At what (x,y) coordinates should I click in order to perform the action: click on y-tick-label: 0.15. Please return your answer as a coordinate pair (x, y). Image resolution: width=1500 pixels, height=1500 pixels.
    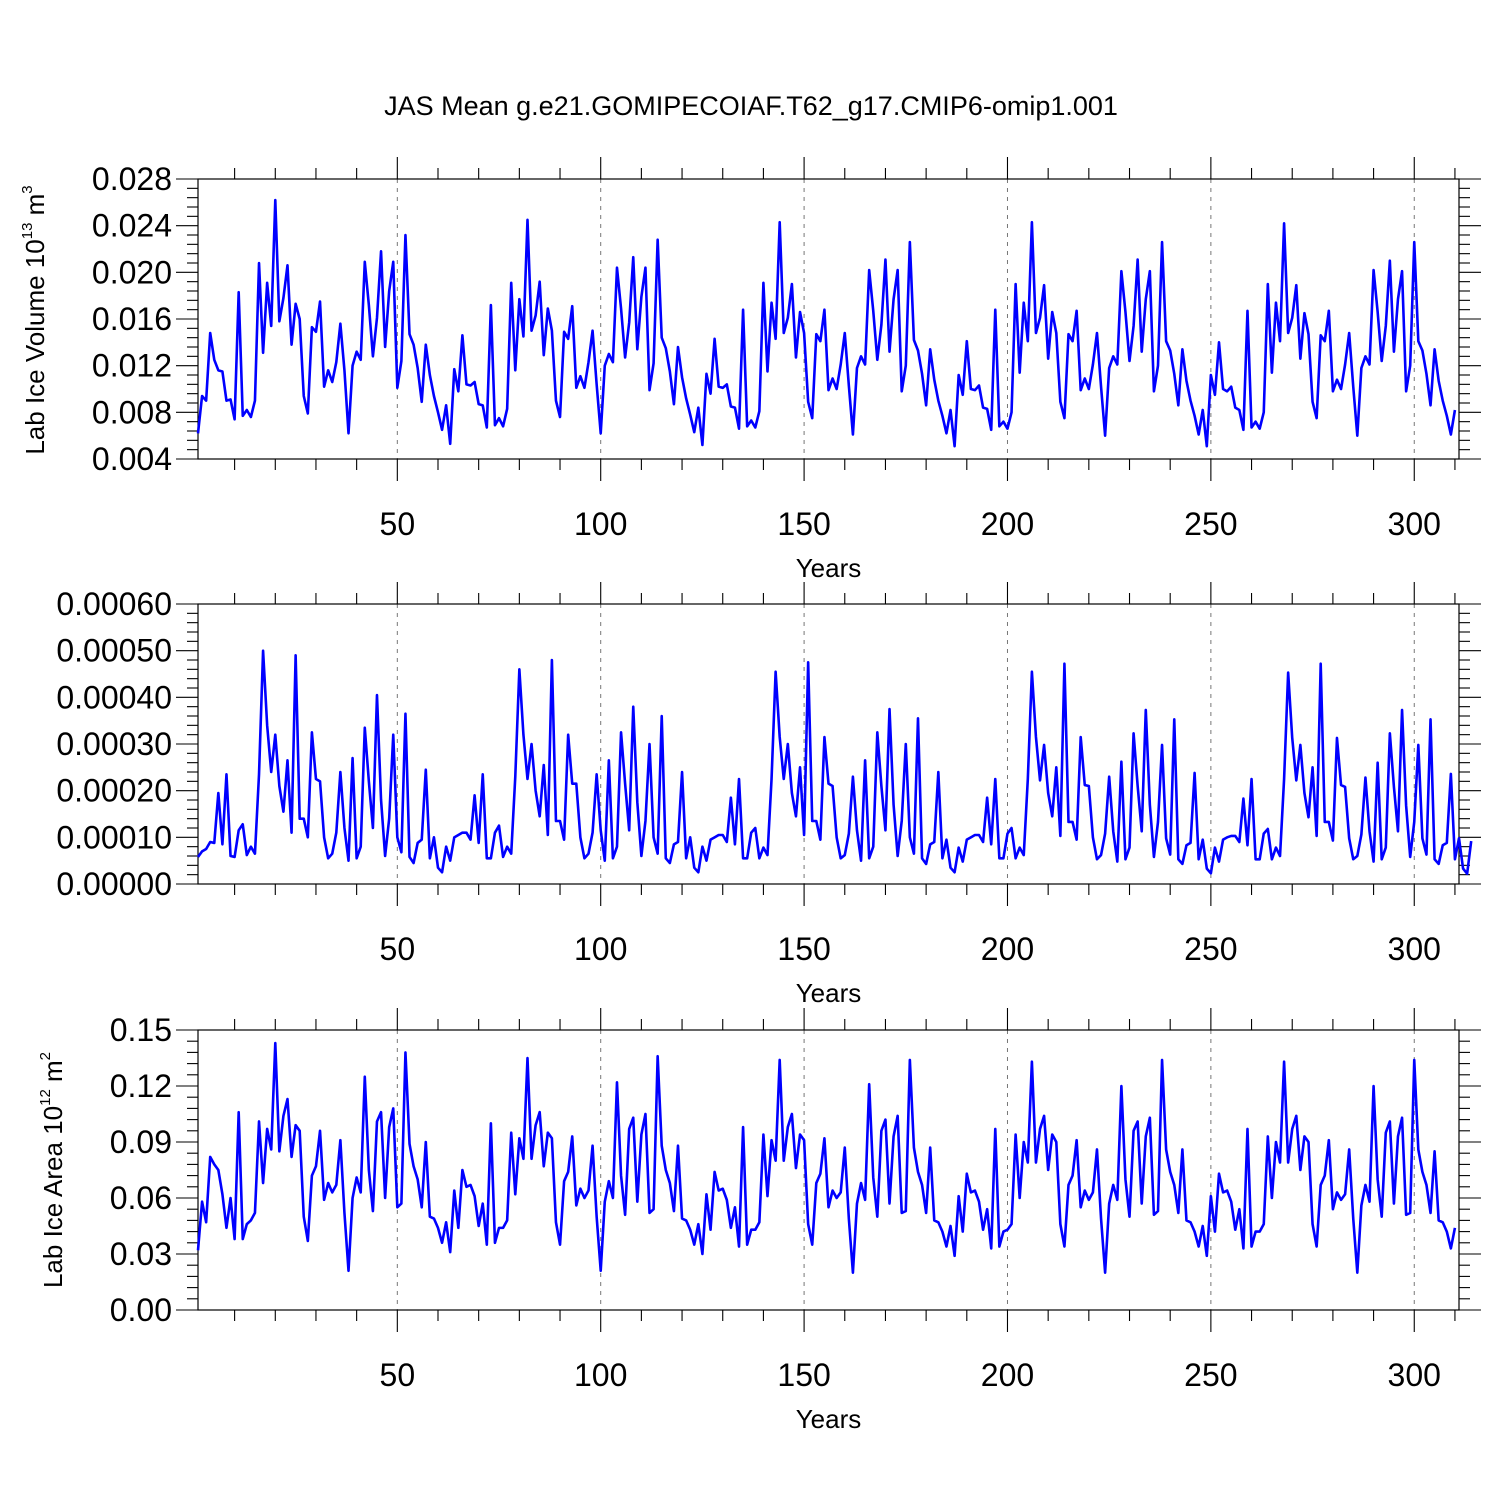
    Looking at the image, I should click on (141, 1030).